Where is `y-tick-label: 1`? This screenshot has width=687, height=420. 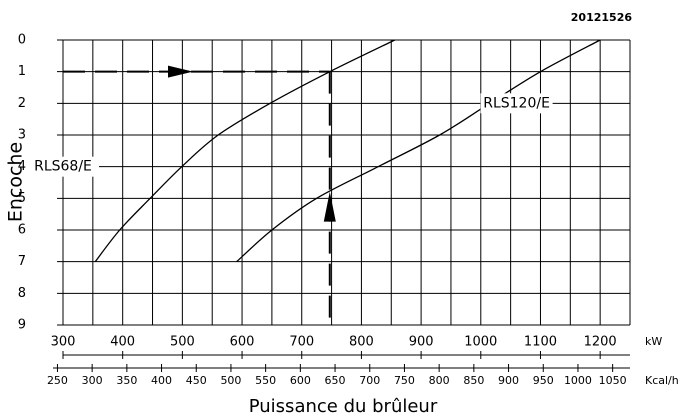
y-tick-label: 1 is located at coordinates (22, 71).